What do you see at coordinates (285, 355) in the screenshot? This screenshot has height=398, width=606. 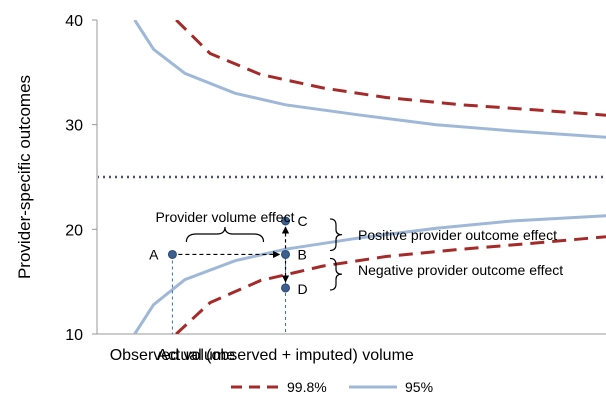 I see `x-category-label: Actual (observed + imputed) volume` at bounding box center [285, 355].